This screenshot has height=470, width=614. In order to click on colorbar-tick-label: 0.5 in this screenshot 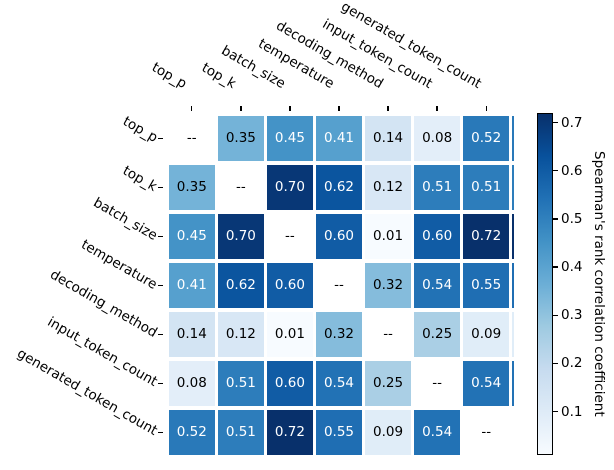, I will do `click(572, 218)`.